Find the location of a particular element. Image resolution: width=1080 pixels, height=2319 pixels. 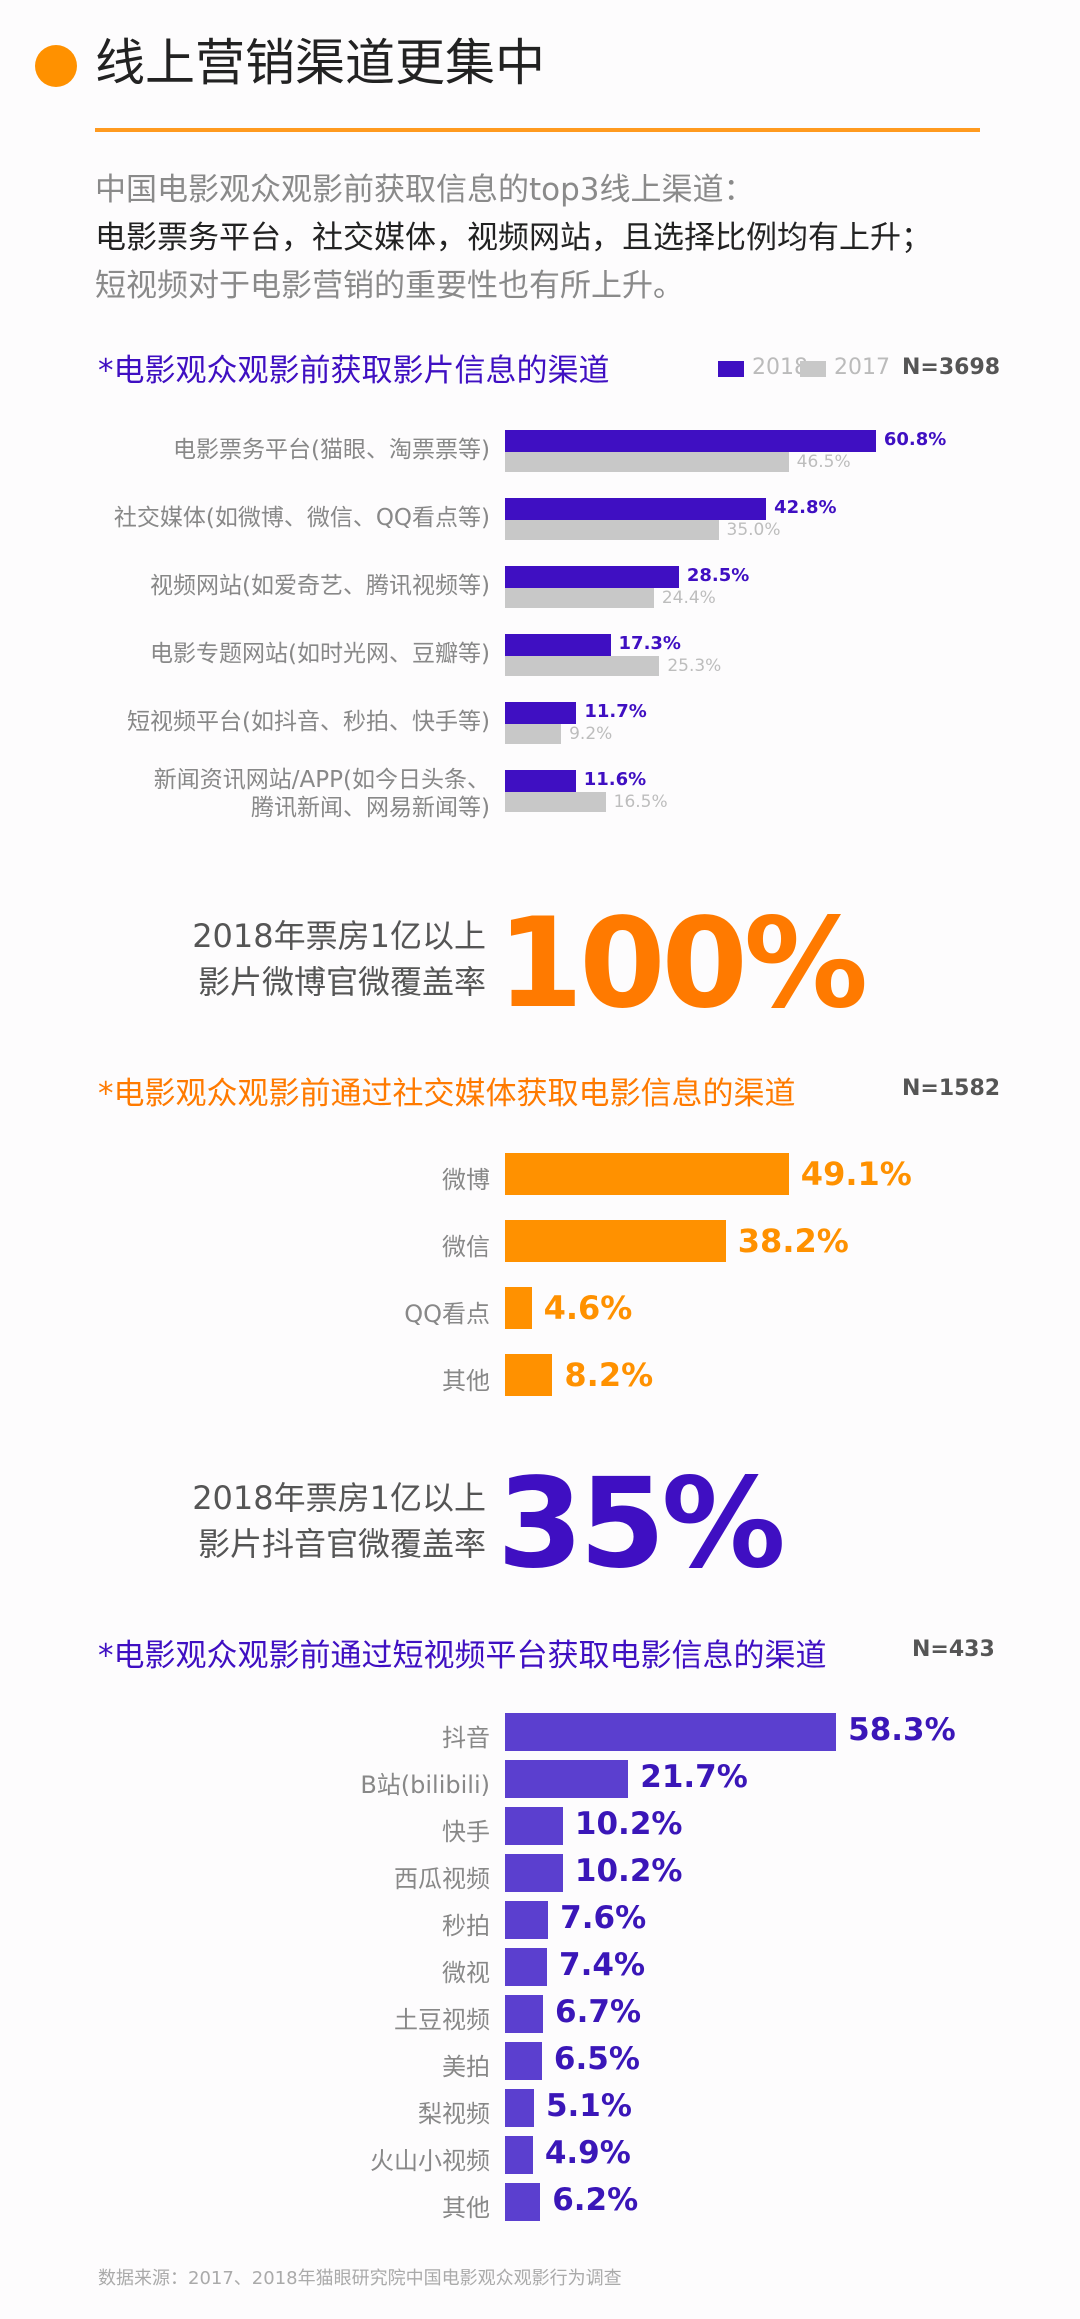

chart1-value-2017: 25.3% is located at coordinates (694, 666).